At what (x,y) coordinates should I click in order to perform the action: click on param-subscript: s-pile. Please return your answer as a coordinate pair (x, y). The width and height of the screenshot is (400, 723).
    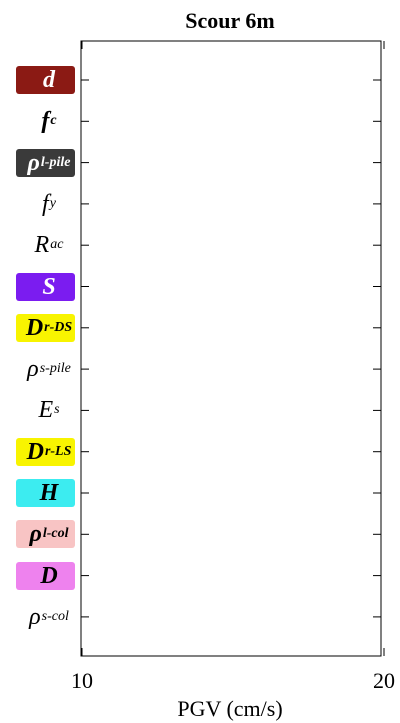
    Looking at the image, I should click on (55, 369).